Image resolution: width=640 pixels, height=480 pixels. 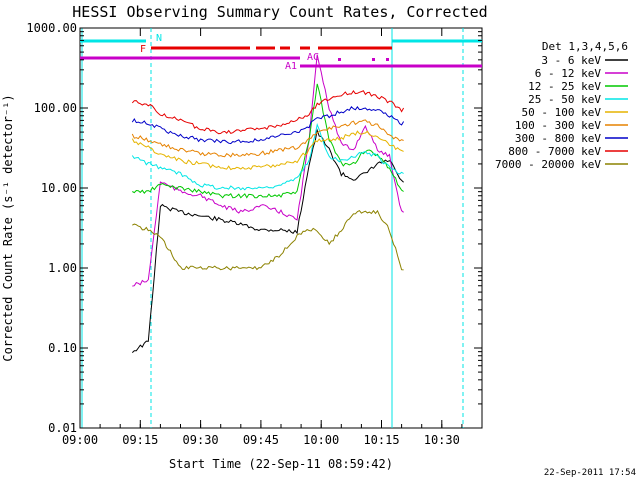 What do you see at coordinates (55, 108) in the screenshot?
I see `y-tick-label: 100.00` at bounding box center [55, 108].